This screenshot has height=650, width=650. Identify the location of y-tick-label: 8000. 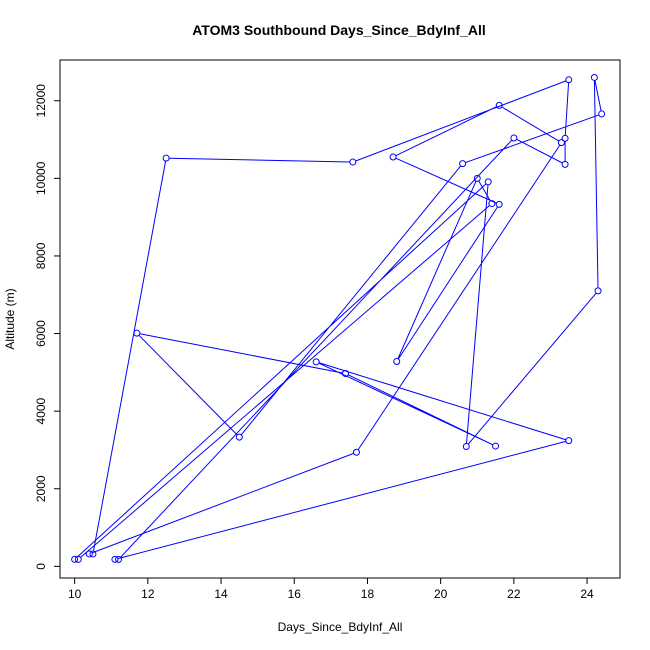
(41, 255).